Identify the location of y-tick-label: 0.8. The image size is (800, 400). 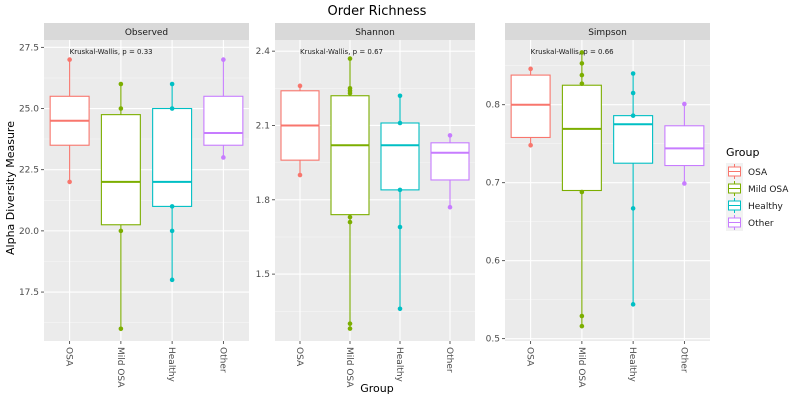
(493, 106).